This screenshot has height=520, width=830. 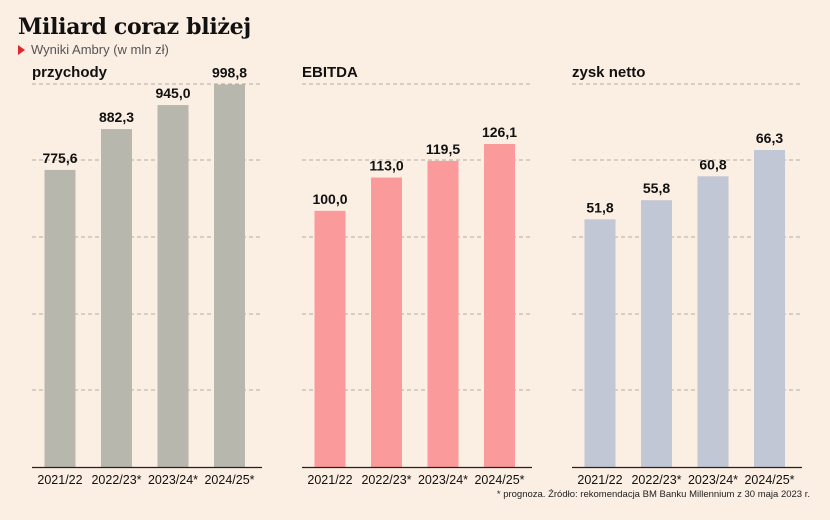 What do you see at coordinates (59, 158) in the screenshot?
I see `data-label: 775,6` at bounding box center [59, 158].